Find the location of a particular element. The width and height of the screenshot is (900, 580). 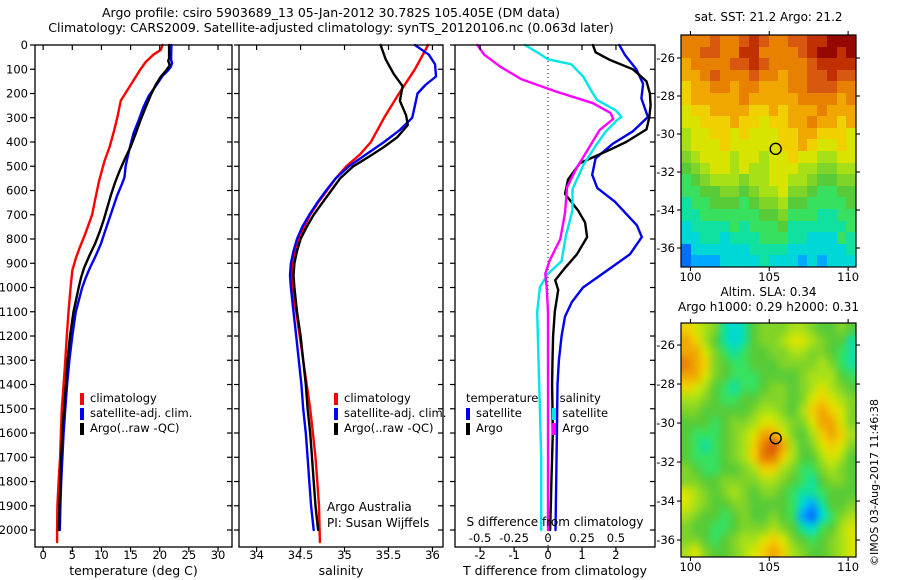

imos-watermark: ©IMOS 03-Aug-2017 11:46:38 is located at coordinates (874, 482).